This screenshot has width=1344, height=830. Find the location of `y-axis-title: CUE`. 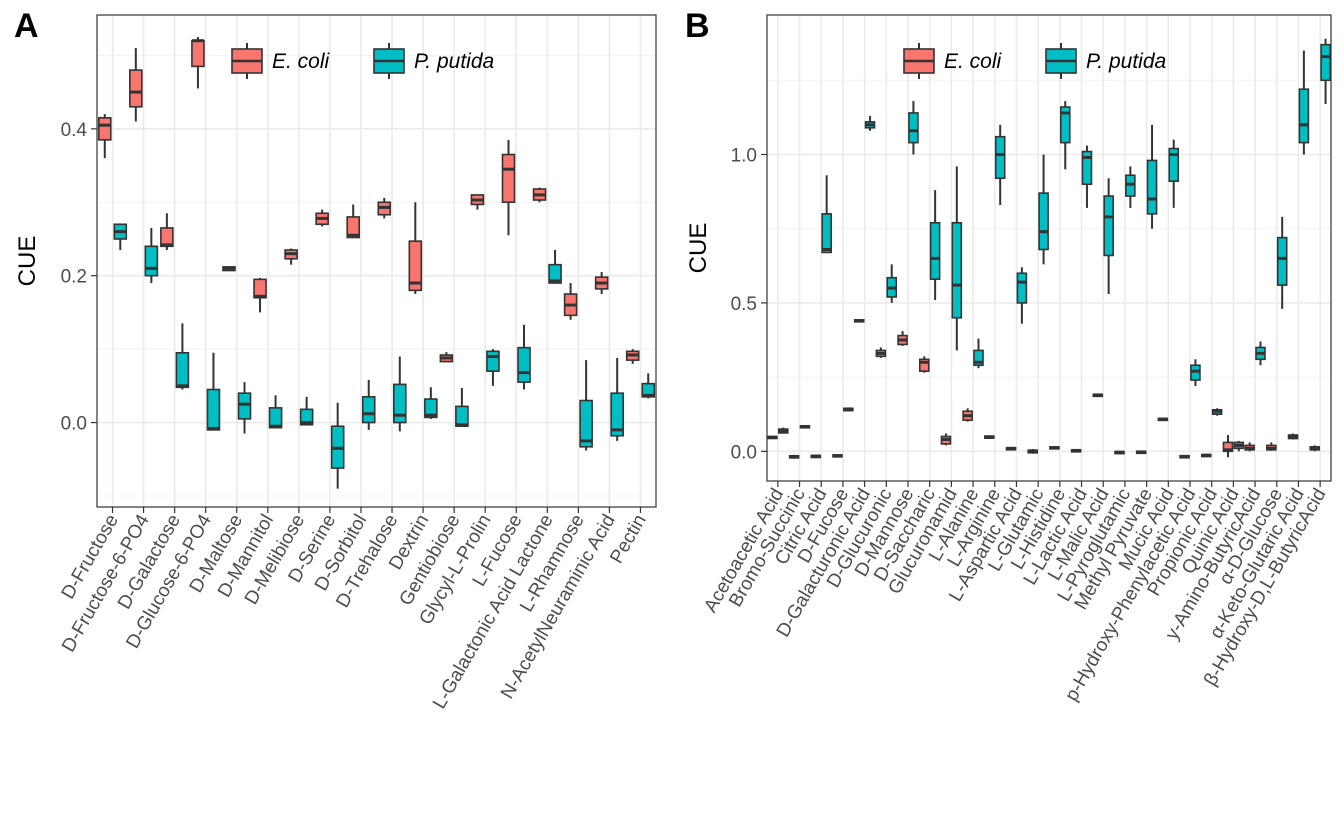

y-axis-title: CUE is located at coordinates (698, 248).